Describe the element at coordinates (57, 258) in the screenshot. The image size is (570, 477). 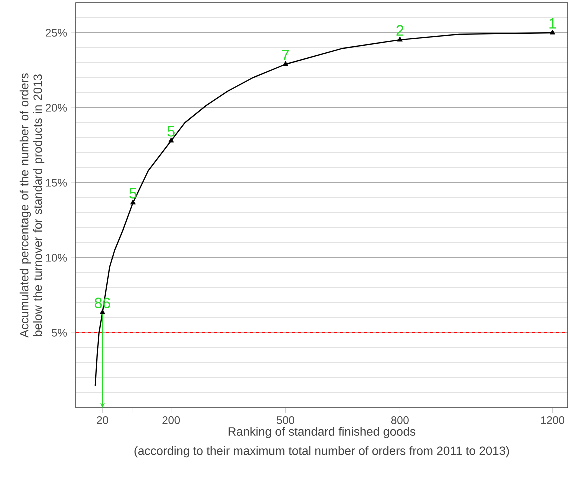
I see `y-tick-label: 10%` at that location.